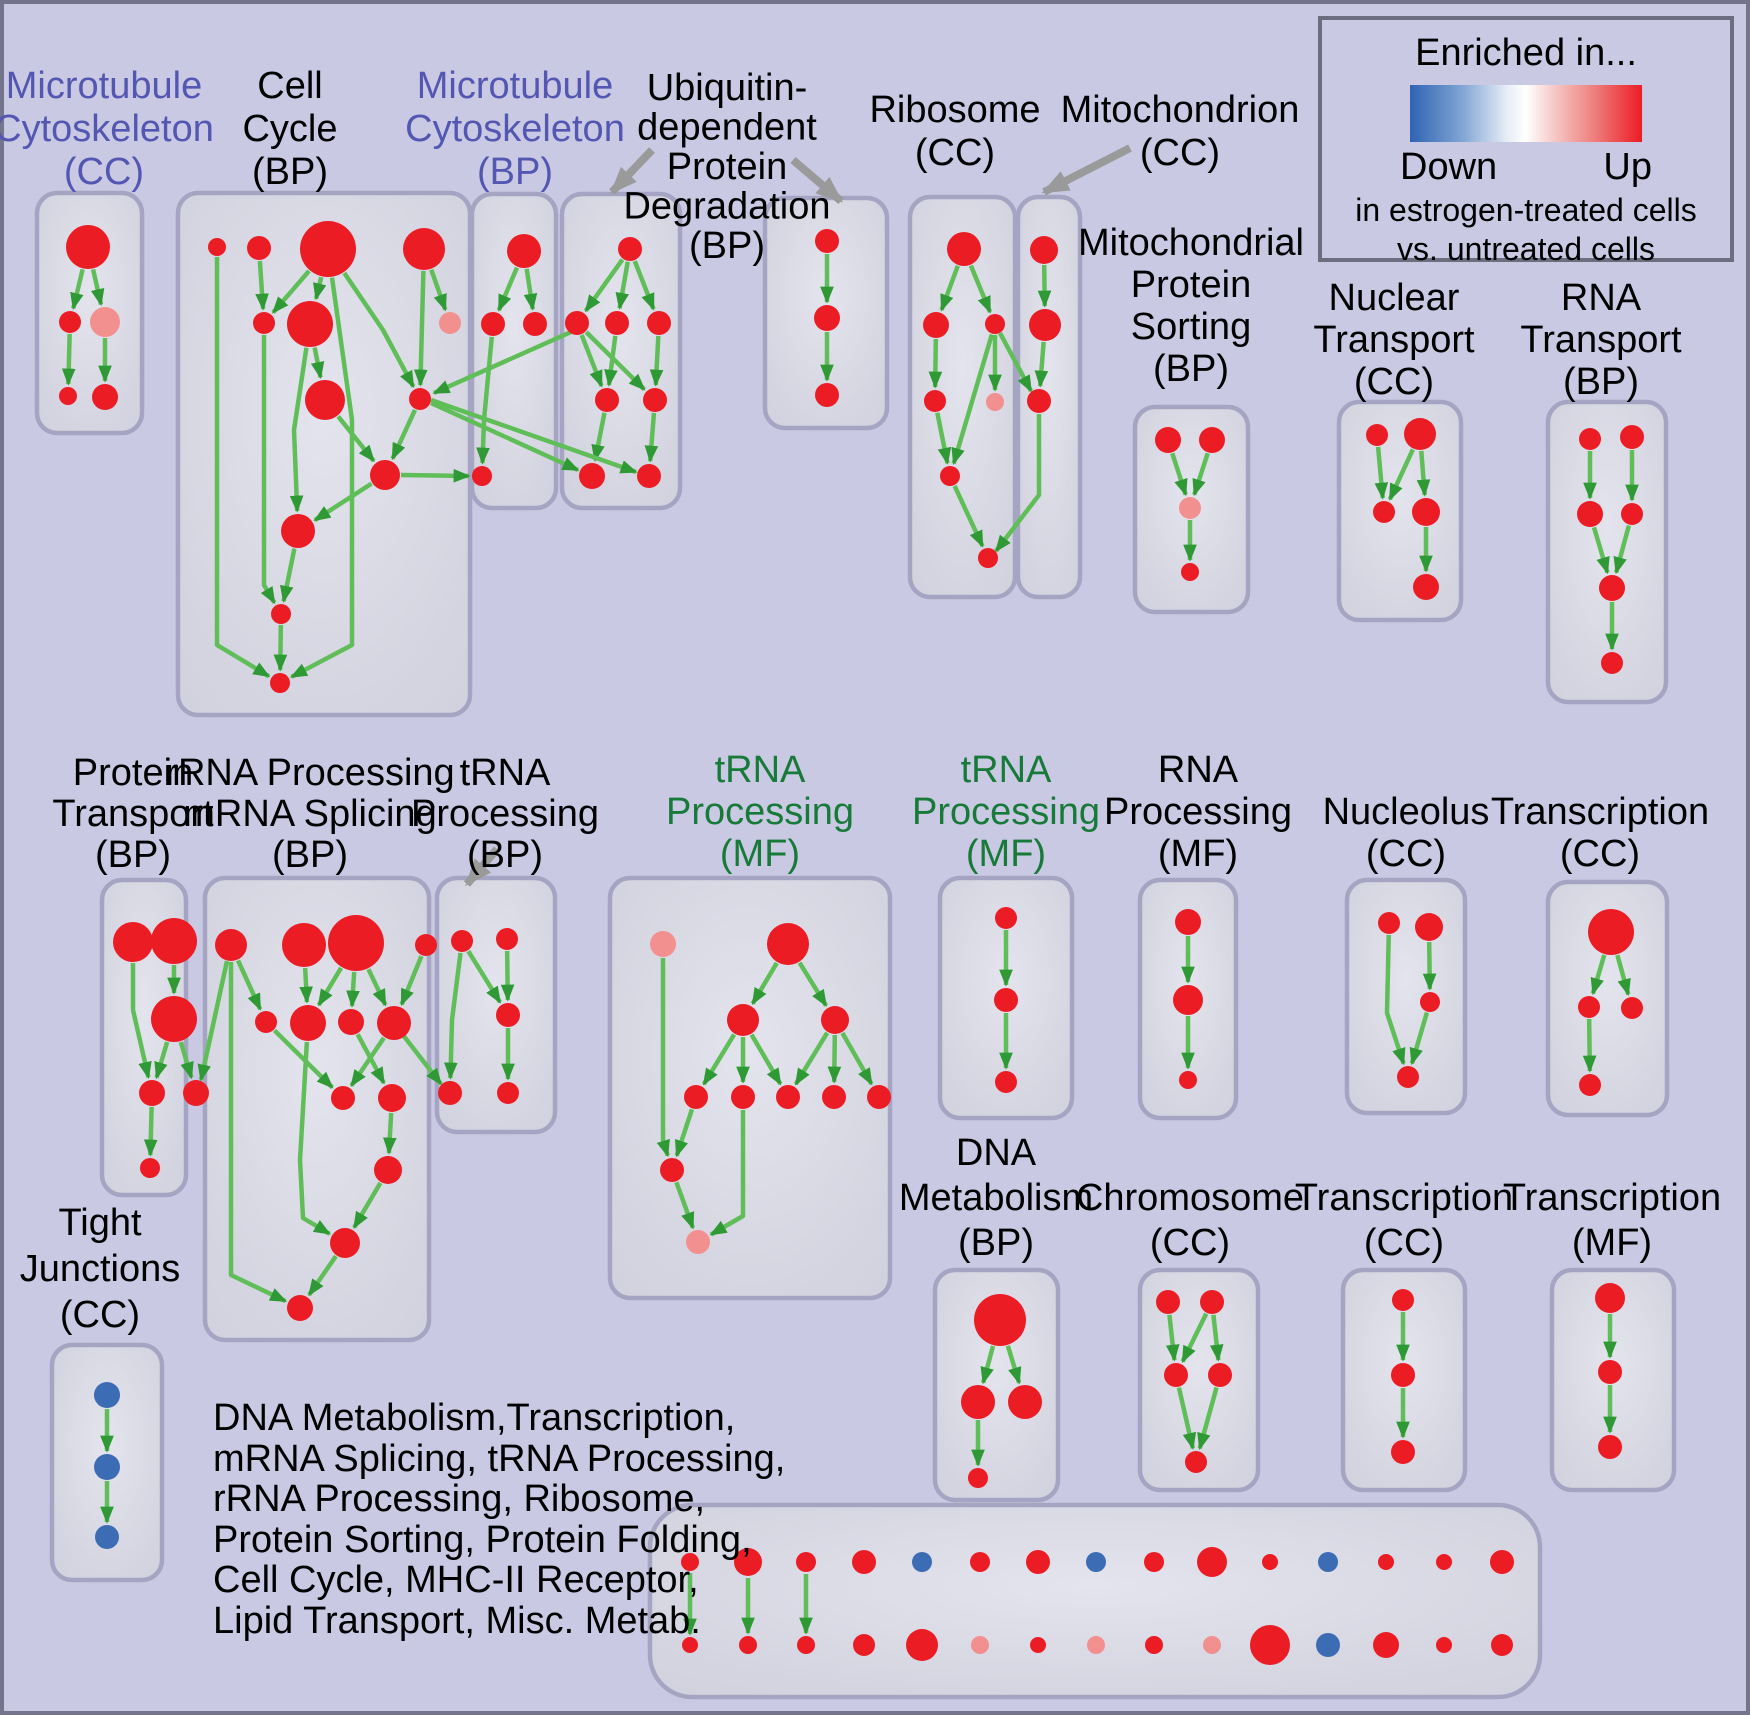  Describe the element at coordinates (996, 1198) in the screenshot. I see `cluster-label-dna-metabolism-bp: Metabolism` at that location.